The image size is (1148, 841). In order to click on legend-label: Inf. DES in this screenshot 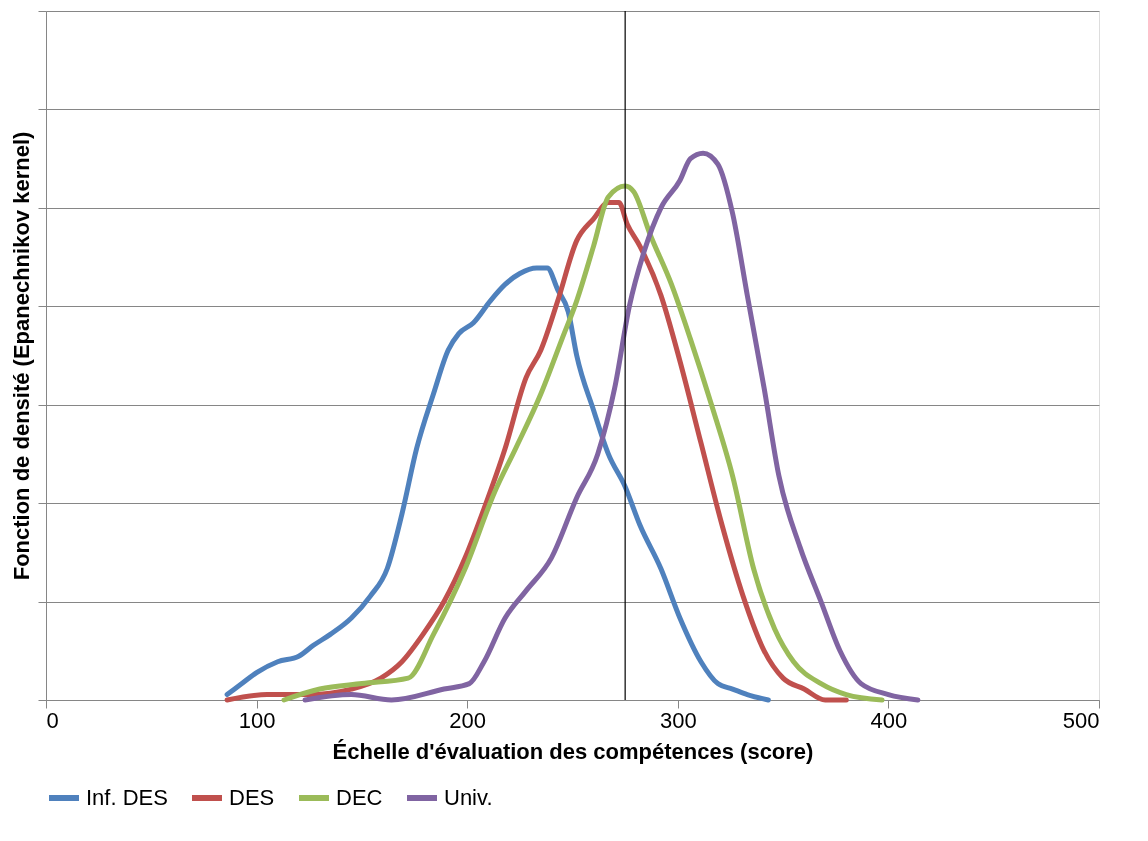, I will do `click(127, 797)`.